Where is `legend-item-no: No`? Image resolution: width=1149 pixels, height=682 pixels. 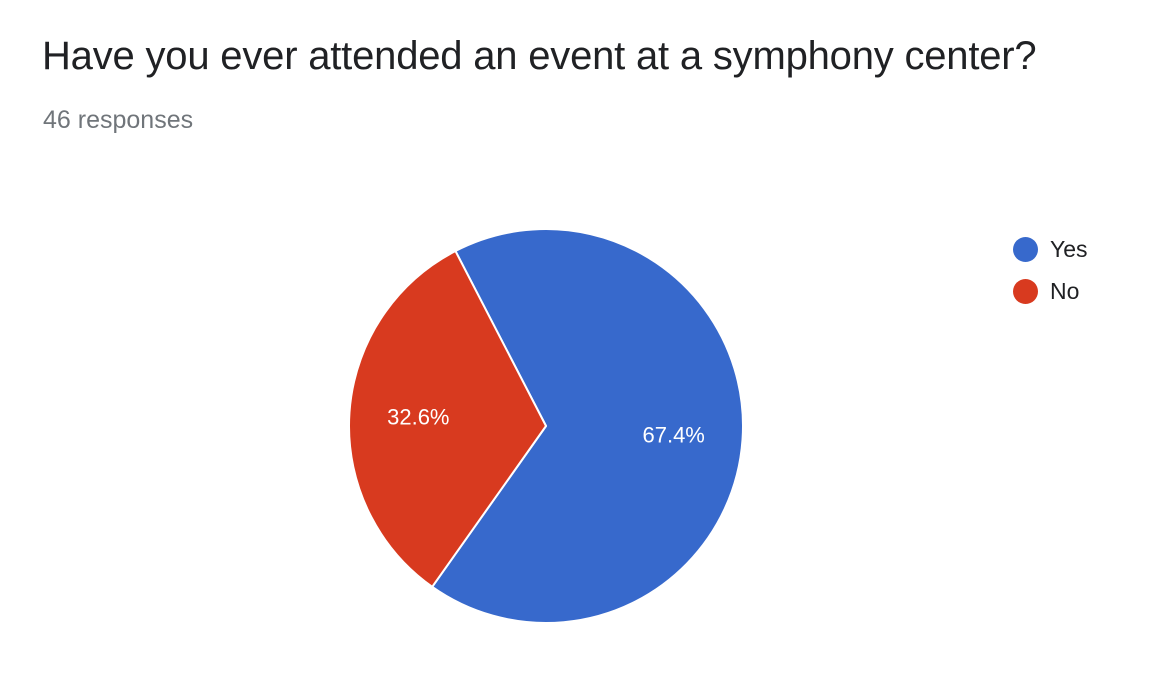
legend-item-no: No is located at coordinates (1050, 291).